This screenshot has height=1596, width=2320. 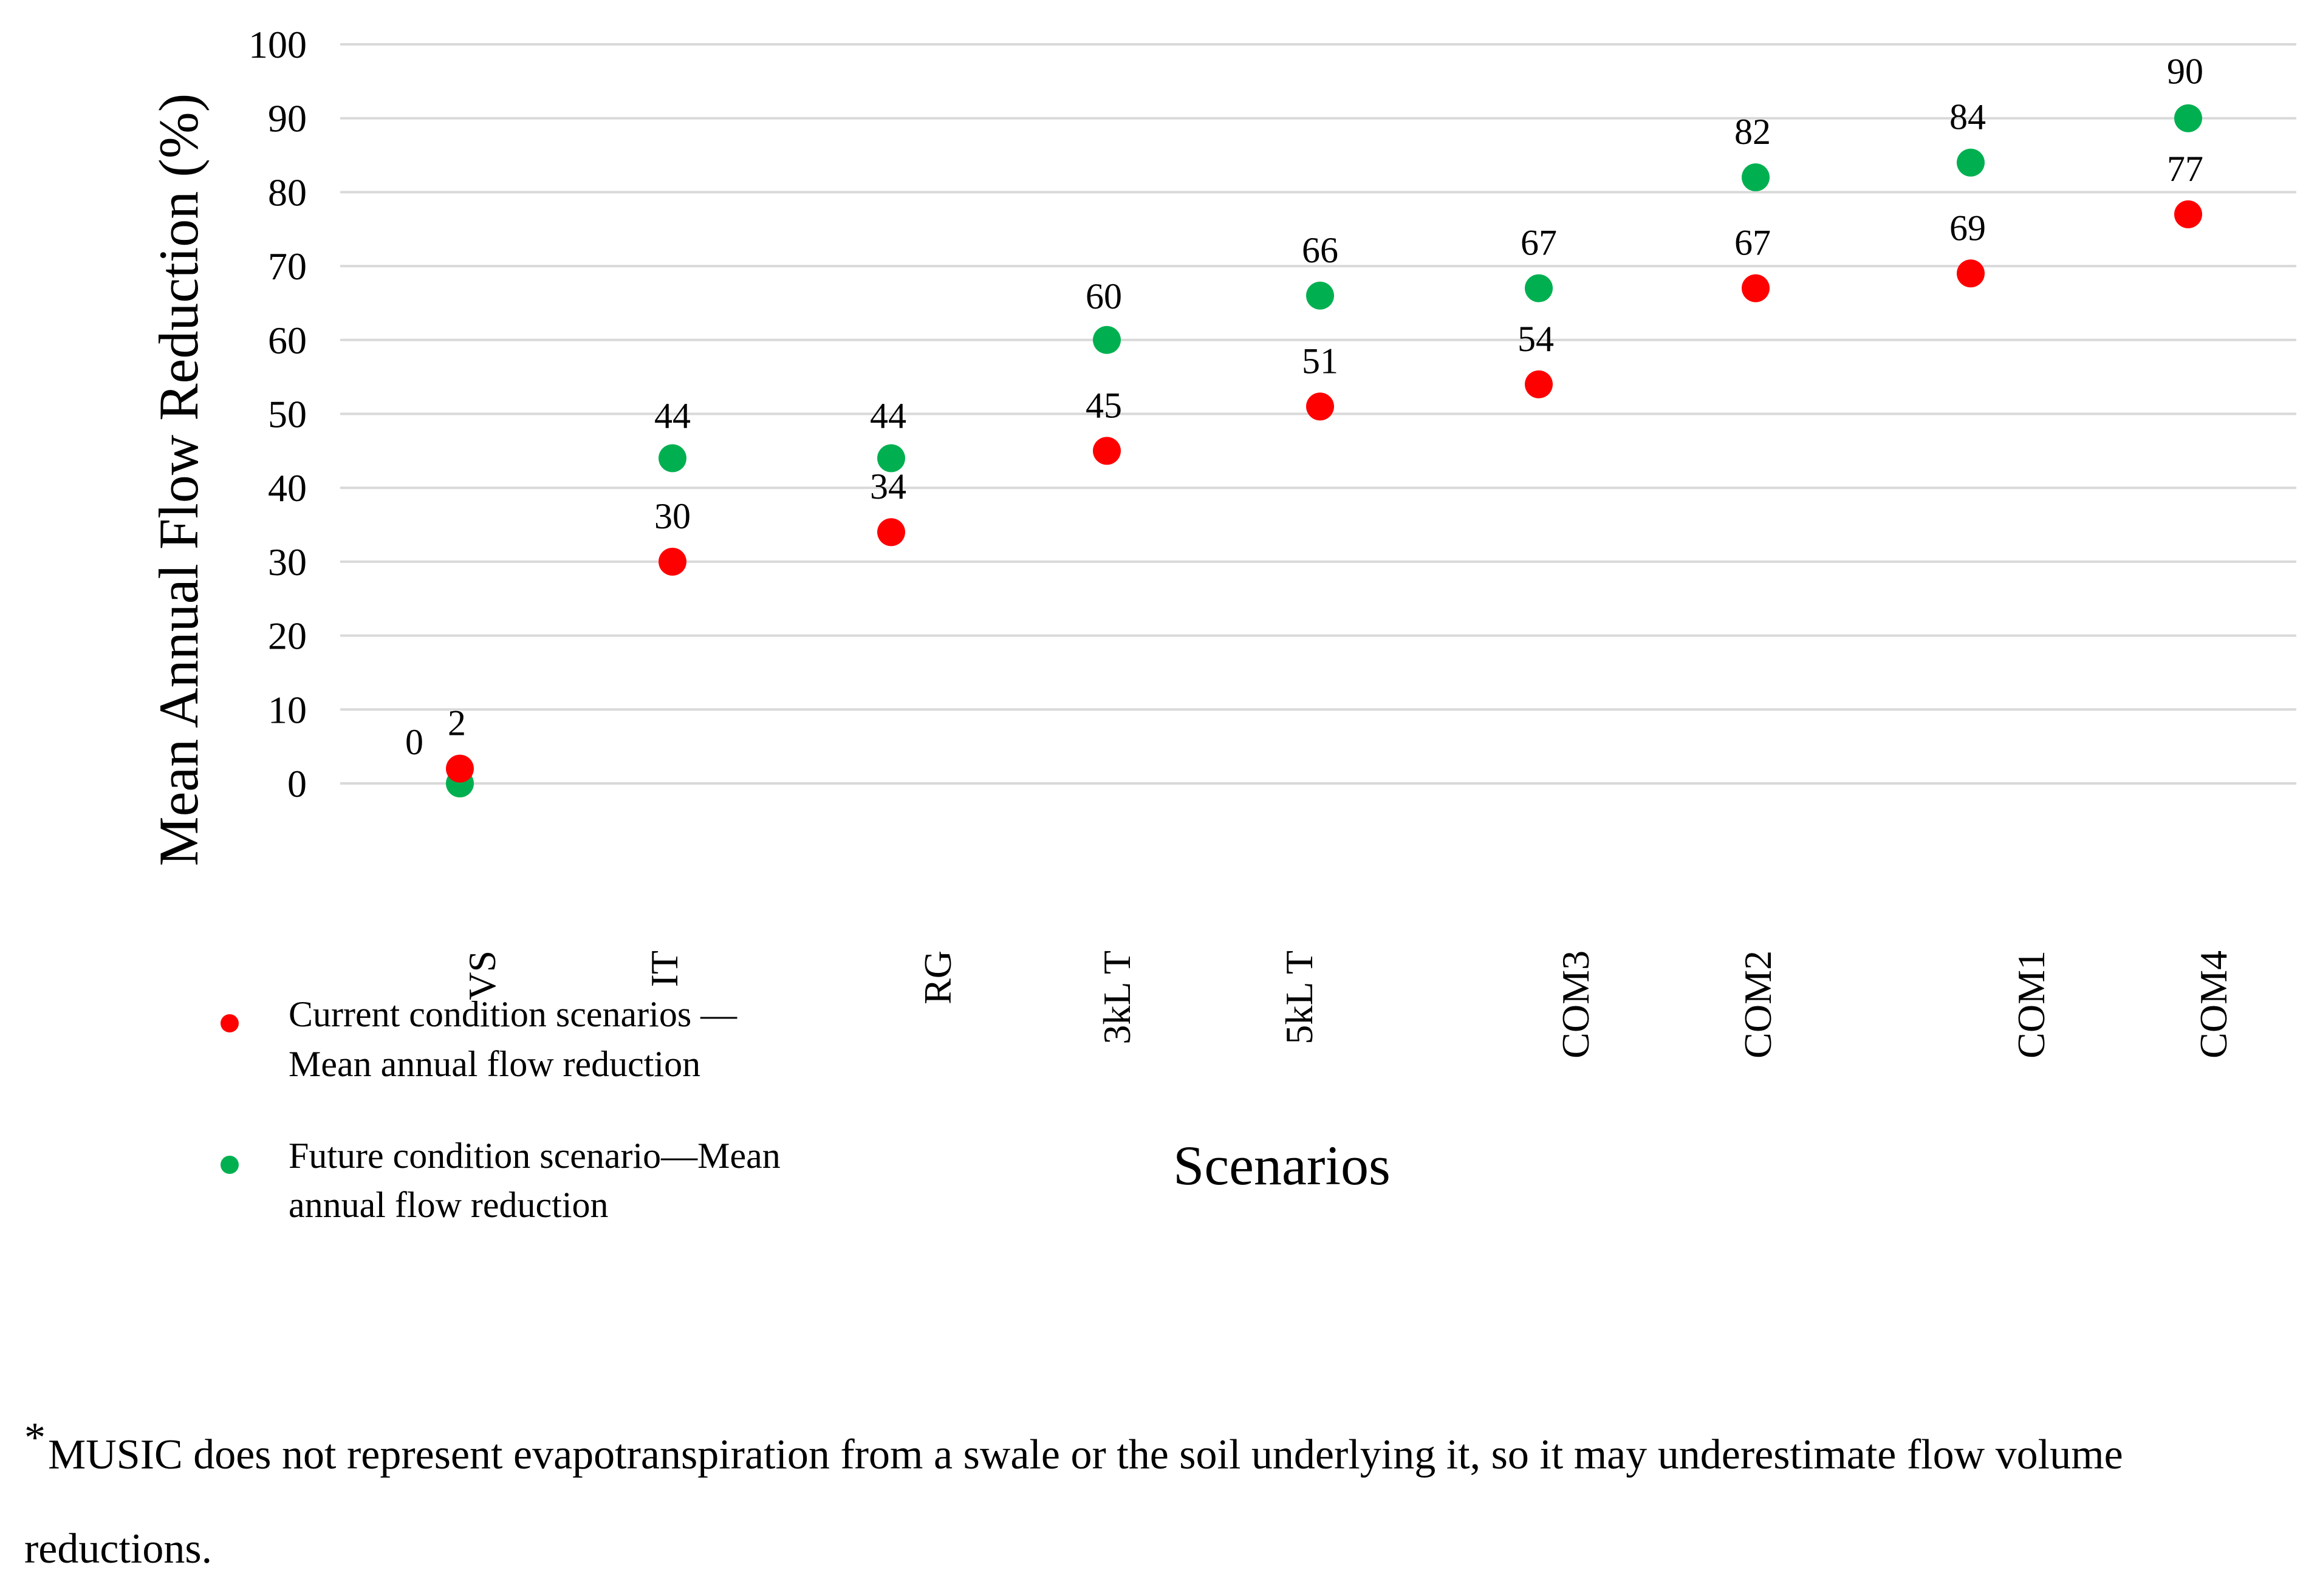 I want to click on y-tick-label: 70, so click(x=287, y=266).